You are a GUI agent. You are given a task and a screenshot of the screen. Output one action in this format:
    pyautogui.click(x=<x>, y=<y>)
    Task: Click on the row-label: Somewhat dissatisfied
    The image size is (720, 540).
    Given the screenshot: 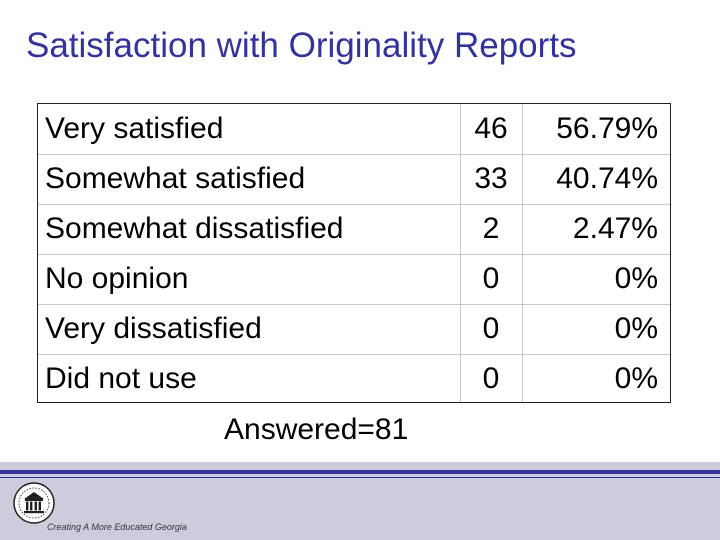 What is the action you would take?
    pyautogui.click(x=194, y=228)
    